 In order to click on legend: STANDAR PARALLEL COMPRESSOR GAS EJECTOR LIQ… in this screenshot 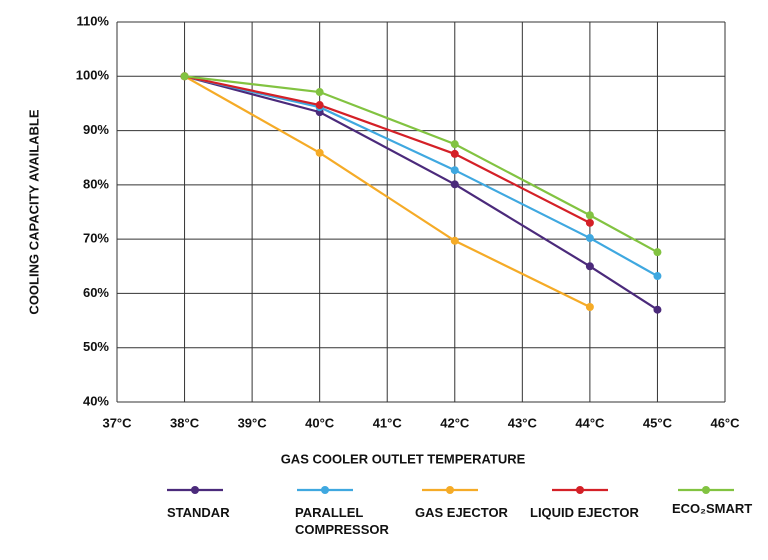, I will do `click(384, 518)`.